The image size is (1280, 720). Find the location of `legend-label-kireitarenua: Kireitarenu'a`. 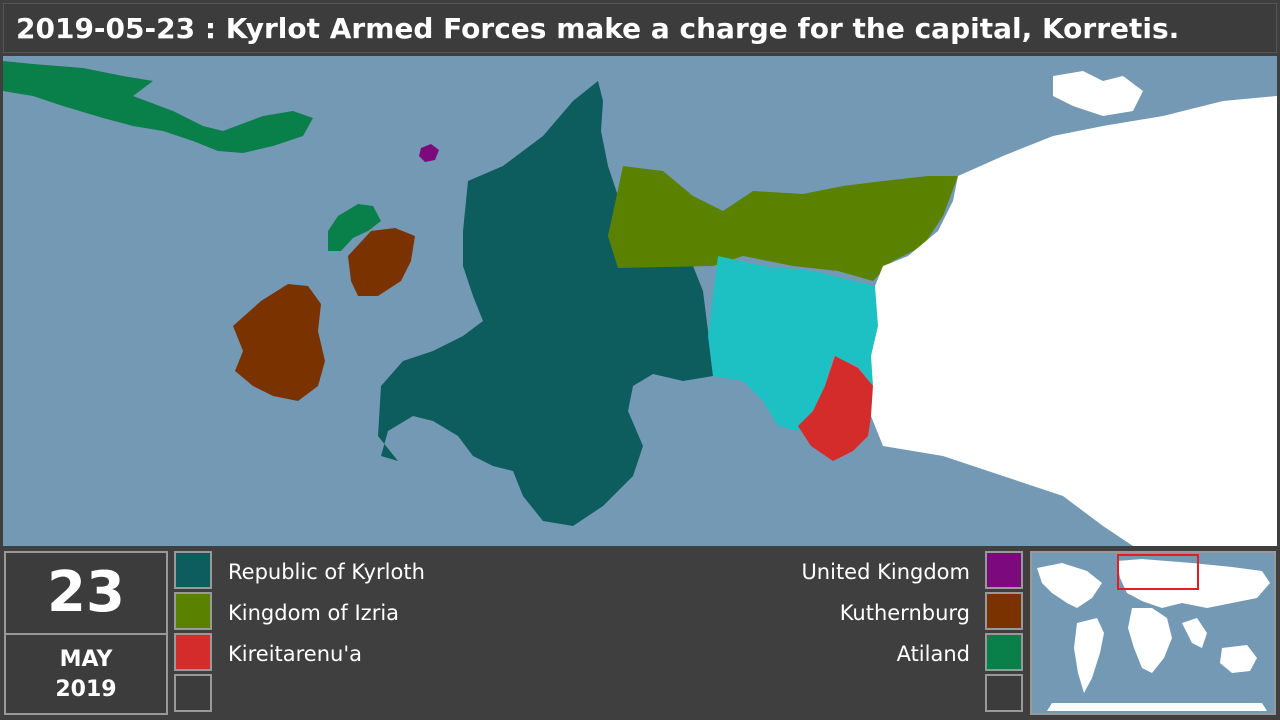

legend-label-kireitarenua: Kireitarenu'a is located at coordinates (295, 654).